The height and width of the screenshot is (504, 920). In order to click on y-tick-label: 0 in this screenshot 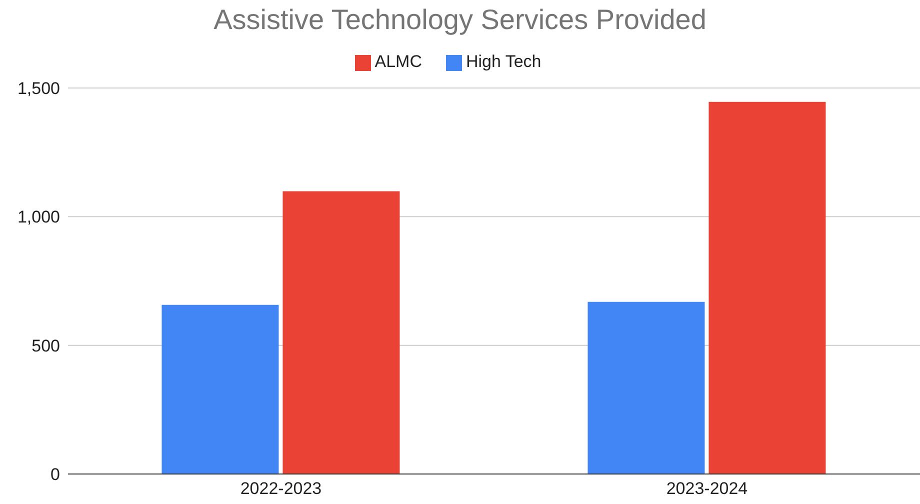, I will do `click(55, 474)`.